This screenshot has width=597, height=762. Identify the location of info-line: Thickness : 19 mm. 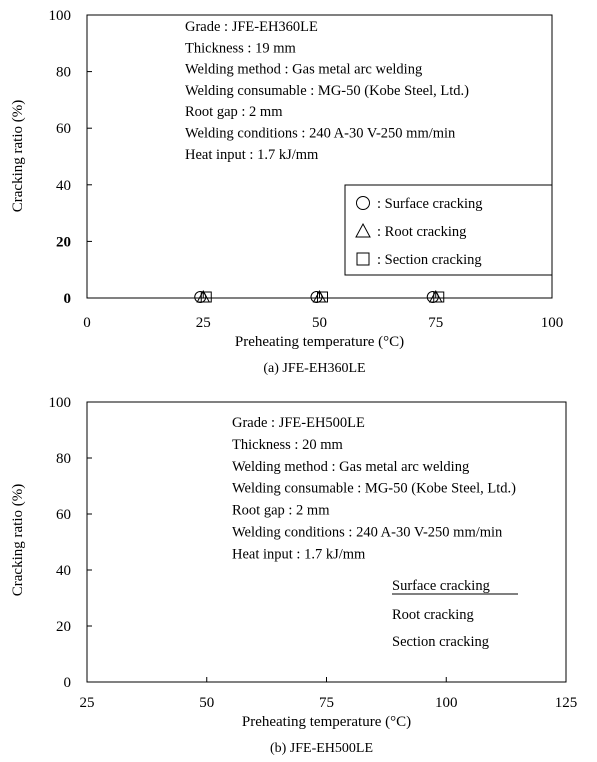
(240, 48).